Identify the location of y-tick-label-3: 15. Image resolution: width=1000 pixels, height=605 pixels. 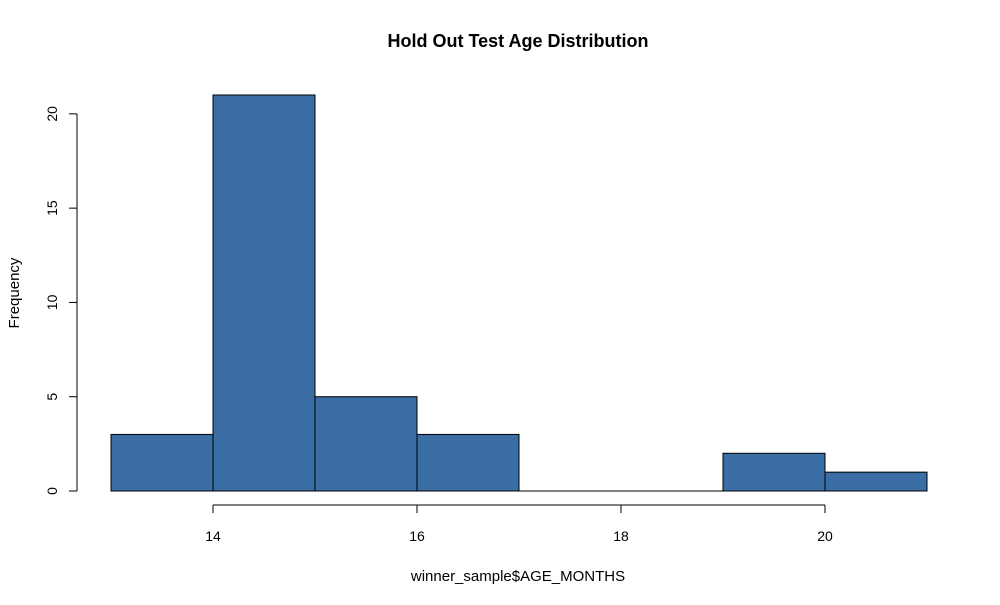
(52, 208).